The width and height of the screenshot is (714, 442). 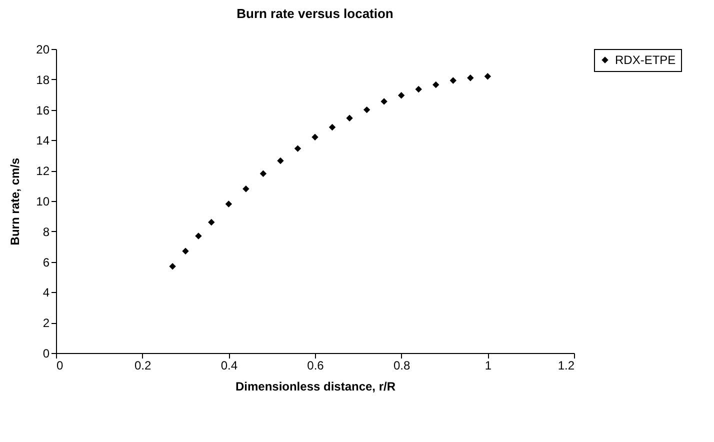 I want to click on x-tick-label: 1, so click(x=488, y=365).